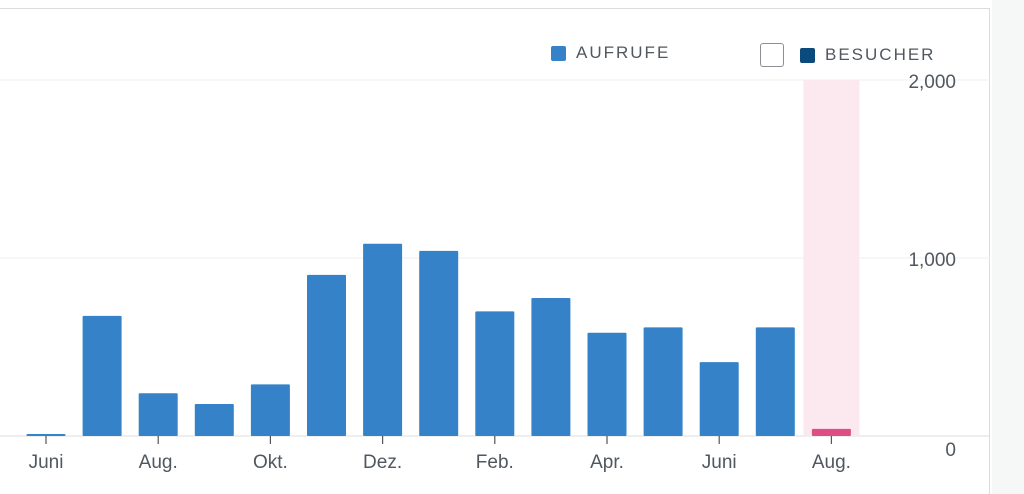  I want to click on highlight-band-layer, so click(831, 258).